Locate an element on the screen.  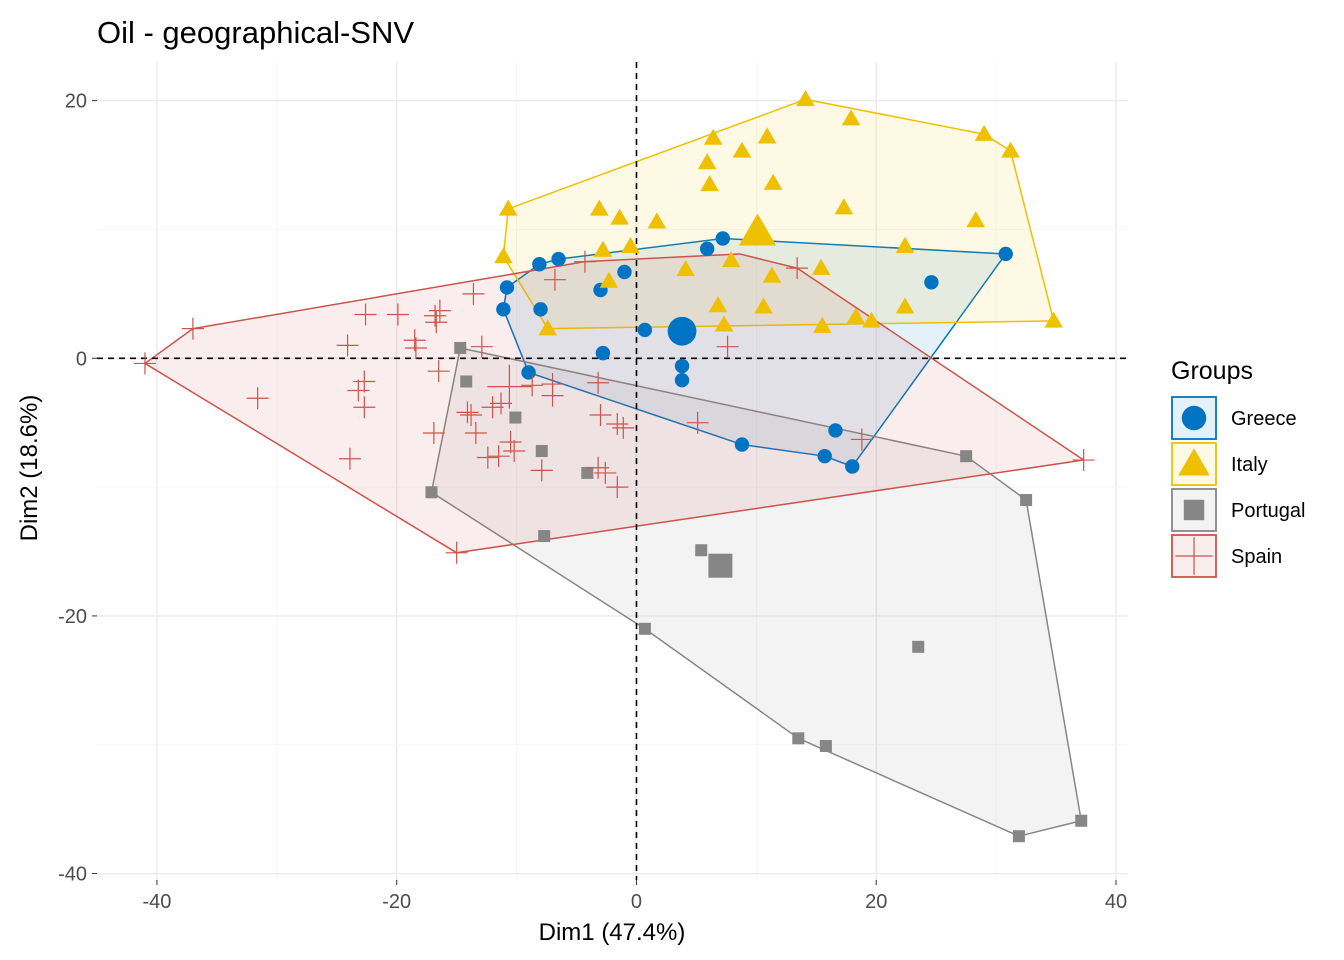
centroid-portugal is located at coordinates (720, 565).